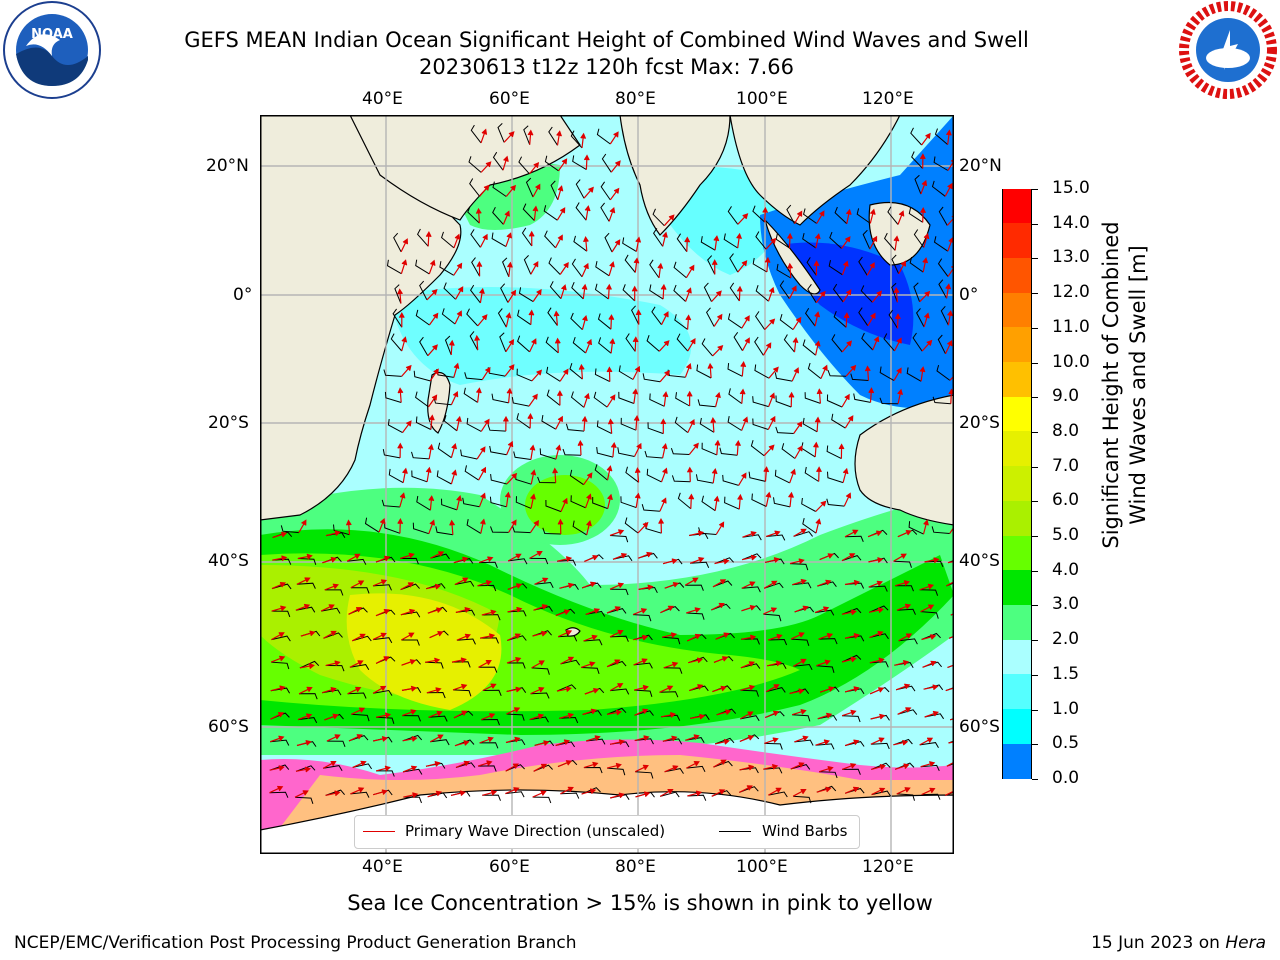  I want to click on colorbar-segment, so click(1017, 553).